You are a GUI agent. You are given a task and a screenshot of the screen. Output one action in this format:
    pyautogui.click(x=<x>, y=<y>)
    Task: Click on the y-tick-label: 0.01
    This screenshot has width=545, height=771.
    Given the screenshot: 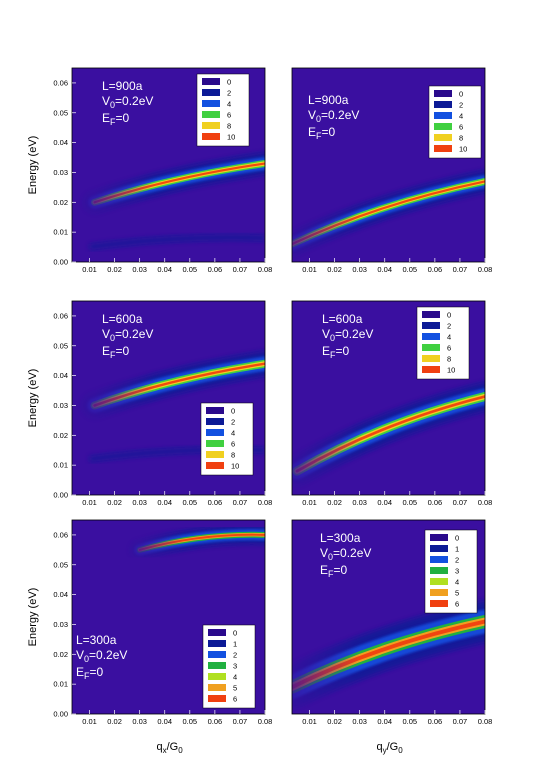 What is the action you would take?
    pyautogui.click(x=60, y=684)
    